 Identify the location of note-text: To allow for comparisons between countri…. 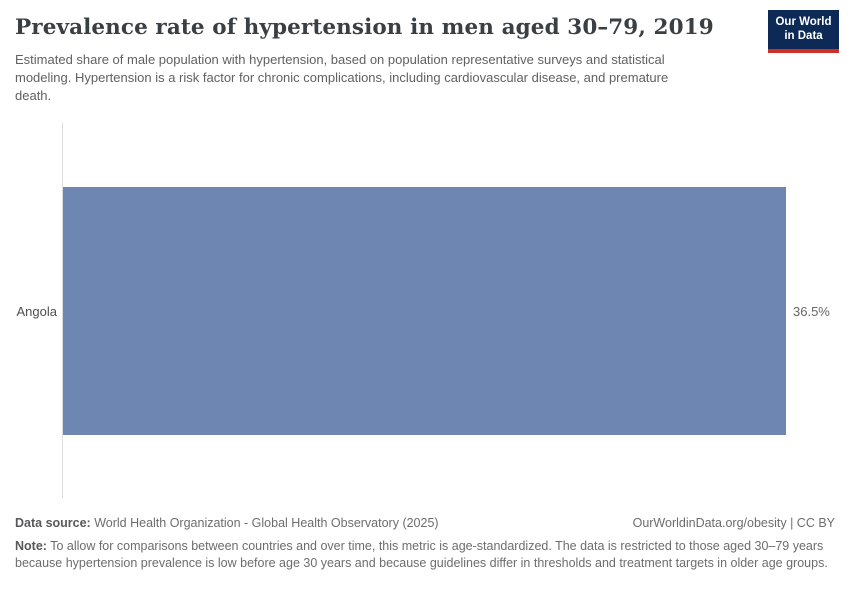
(421, 554).